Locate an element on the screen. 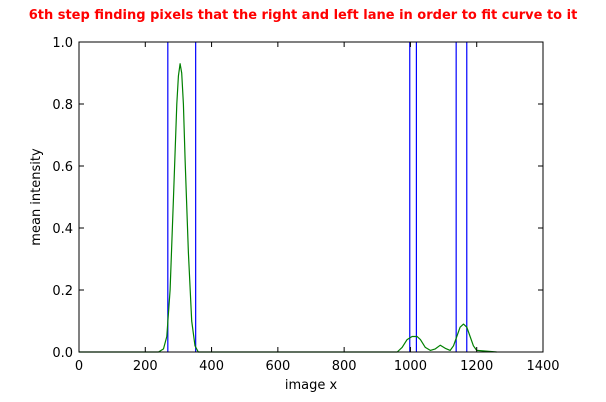  x-tick-label: 1000 is located at coordinates (410, 366).